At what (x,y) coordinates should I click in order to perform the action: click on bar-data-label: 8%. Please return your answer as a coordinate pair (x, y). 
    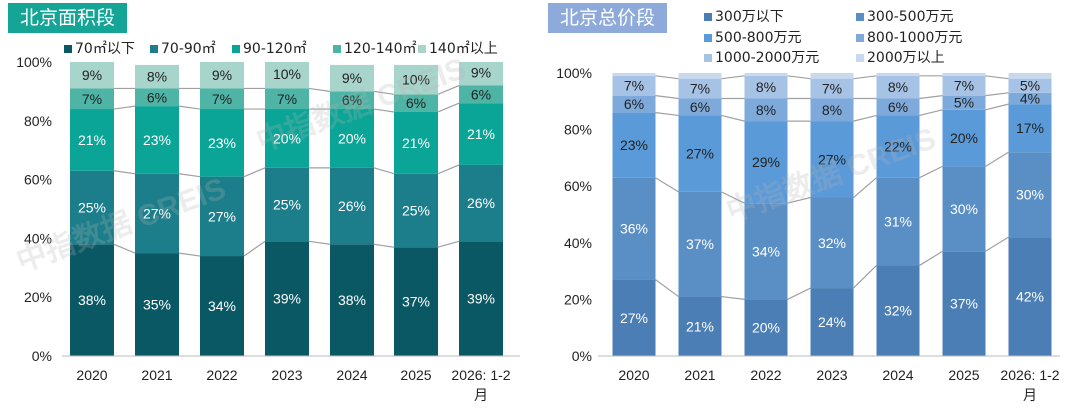
    Looking at the image, I should click on (898, 87).